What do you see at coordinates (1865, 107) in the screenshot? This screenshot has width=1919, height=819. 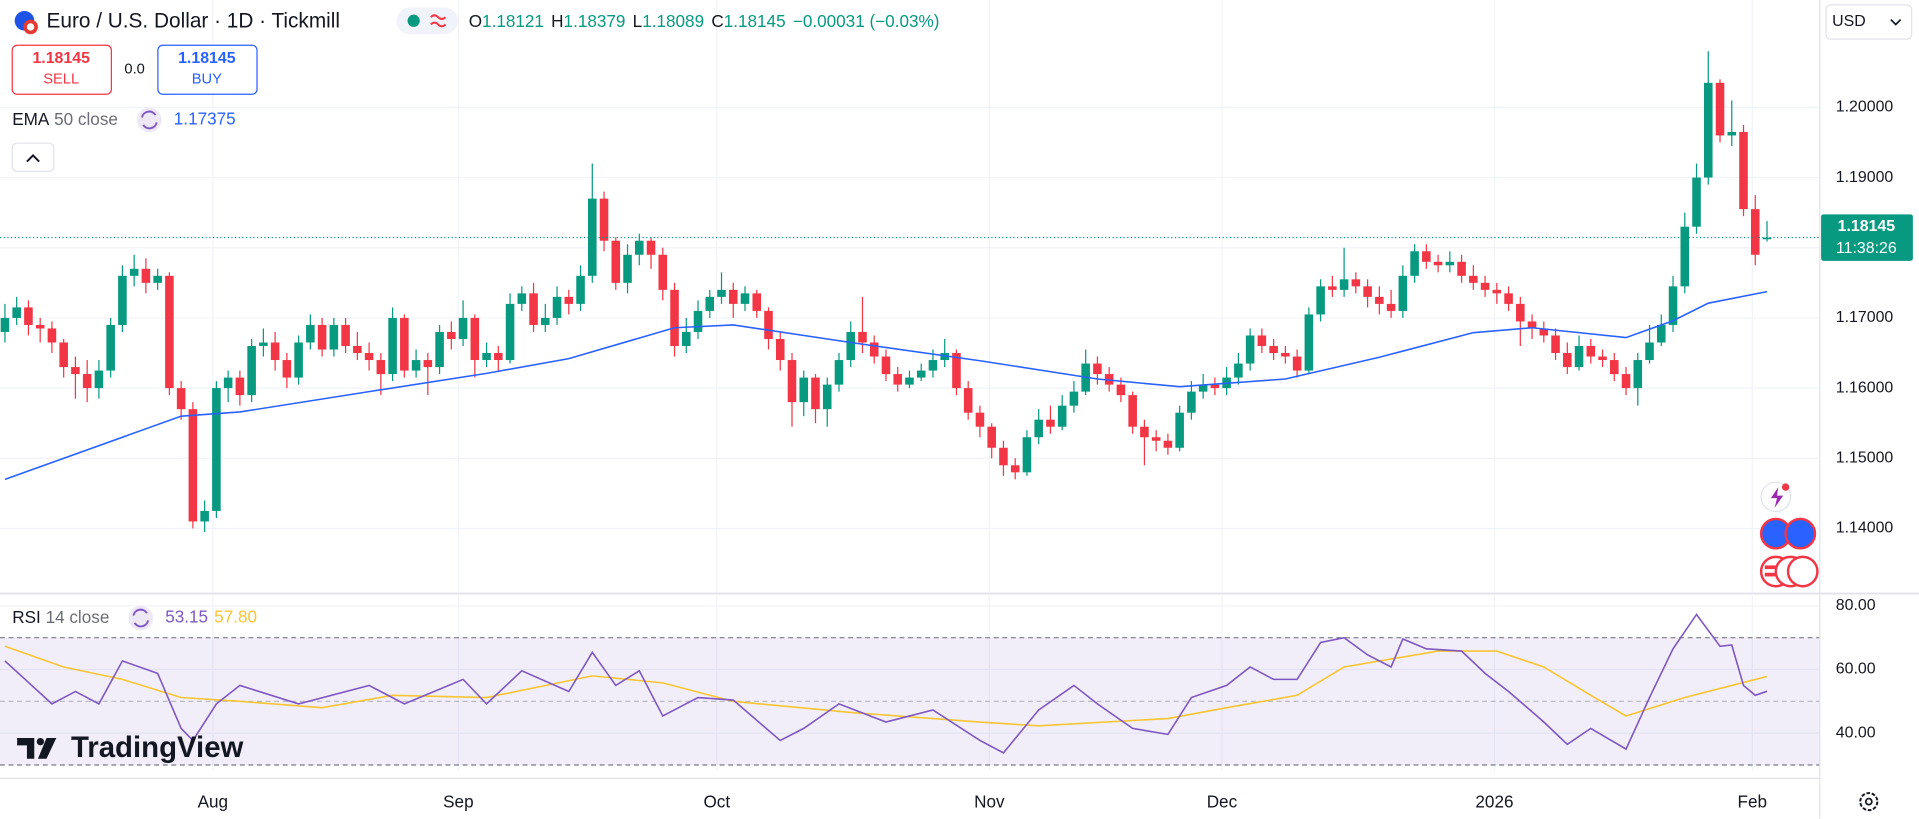 I see `y-tick-label: 1.20000` at bounding box center [1865, 107].